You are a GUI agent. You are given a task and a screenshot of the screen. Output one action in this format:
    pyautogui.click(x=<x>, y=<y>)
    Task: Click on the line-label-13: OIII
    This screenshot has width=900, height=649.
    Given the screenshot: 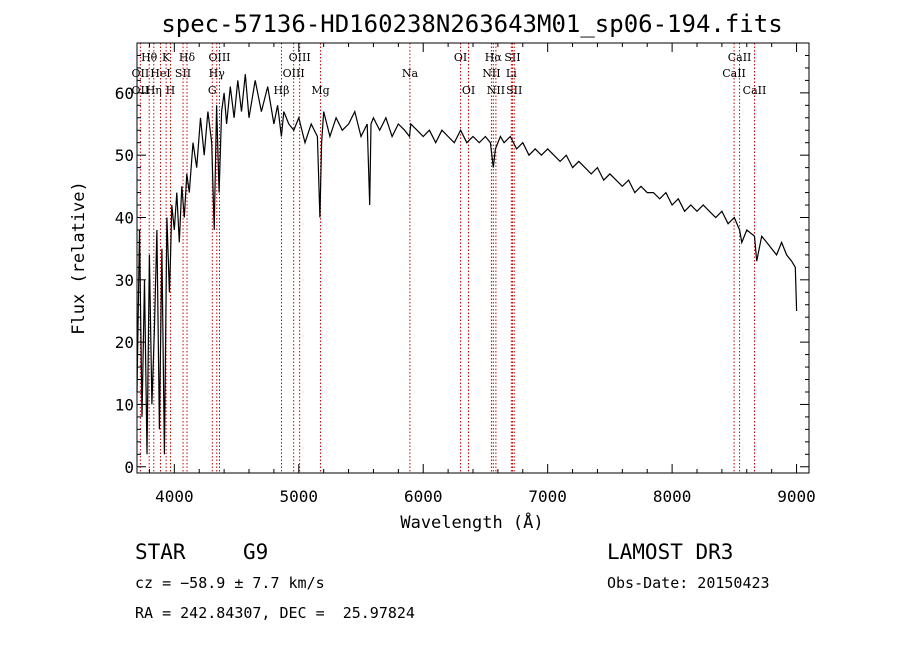 What is the action you would take?
    pyautogui.click(x=294, y=73)
    